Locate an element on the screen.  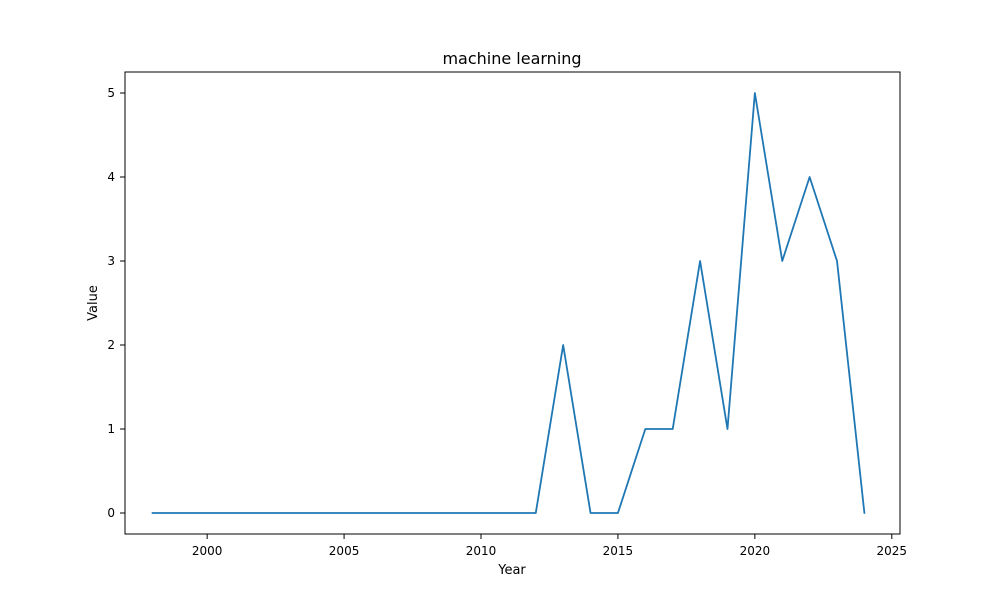
chart-title: machine learning is located at coordinates (511, 58).